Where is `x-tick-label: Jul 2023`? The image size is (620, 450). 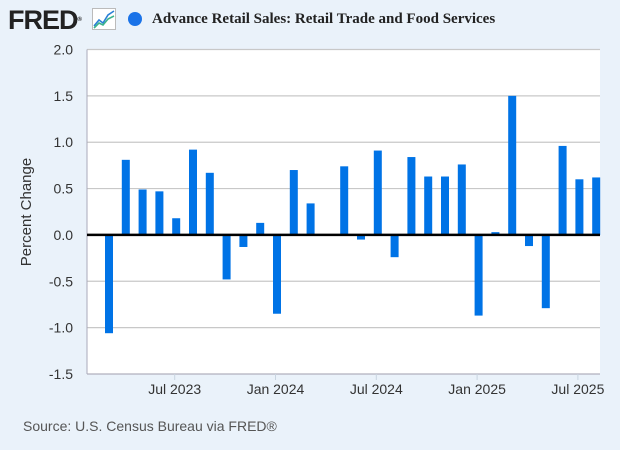 x-tick-label: Jul 2023 is located at coordinates (174, 389).